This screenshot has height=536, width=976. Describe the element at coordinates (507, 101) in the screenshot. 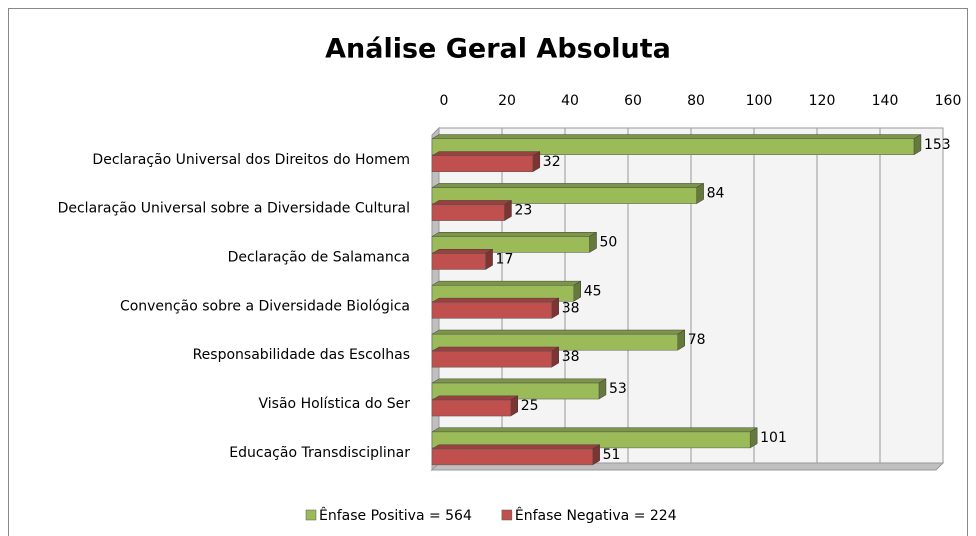

I see `x-tick-label: 20` at that location.